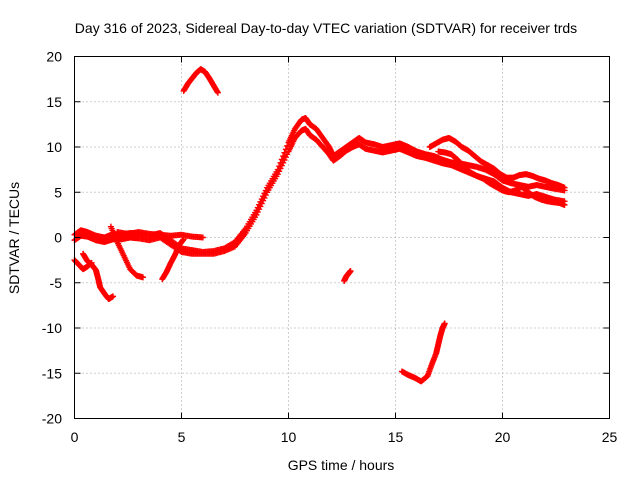 The height and width of the screenshot is (480, 640). Describe the element at coordinates (341, 465) in the screenshot. I see `x-axis-label: GPS time / hours` at that location.